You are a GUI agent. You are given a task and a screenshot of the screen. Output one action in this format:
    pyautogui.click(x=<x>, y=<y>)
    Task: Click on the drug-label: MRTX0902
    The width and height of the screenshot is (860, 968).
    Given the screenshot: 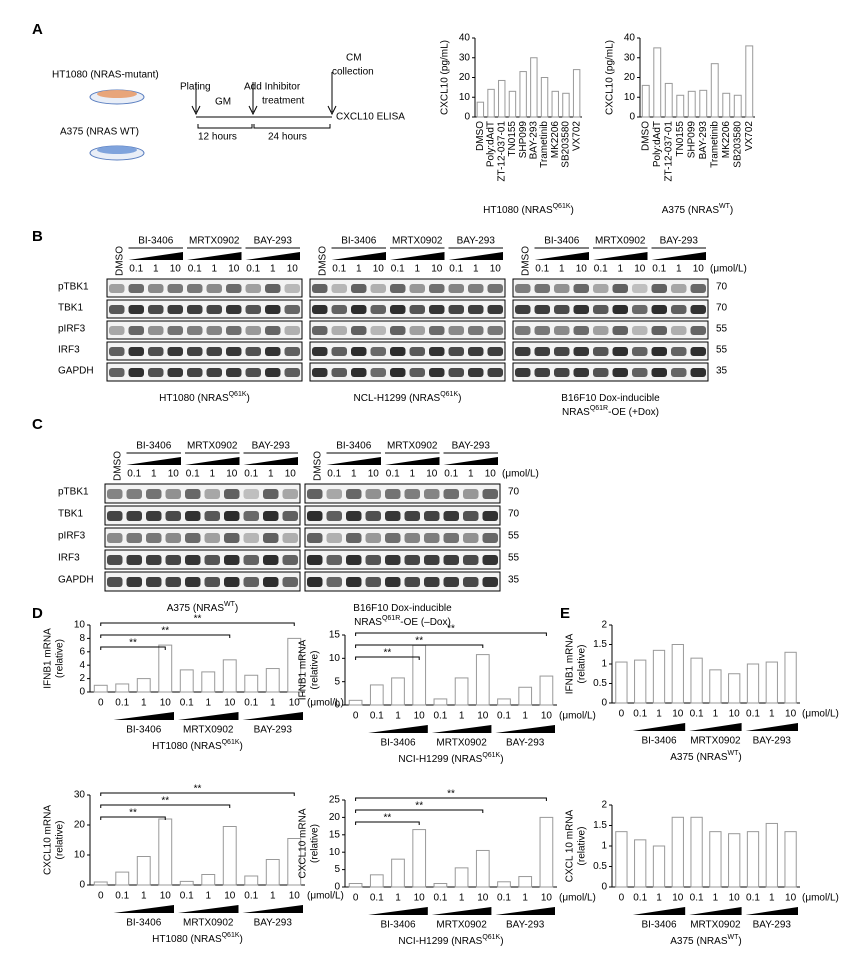 What is the action you would take?
    pyautogui.click(x=620, y=241)
    